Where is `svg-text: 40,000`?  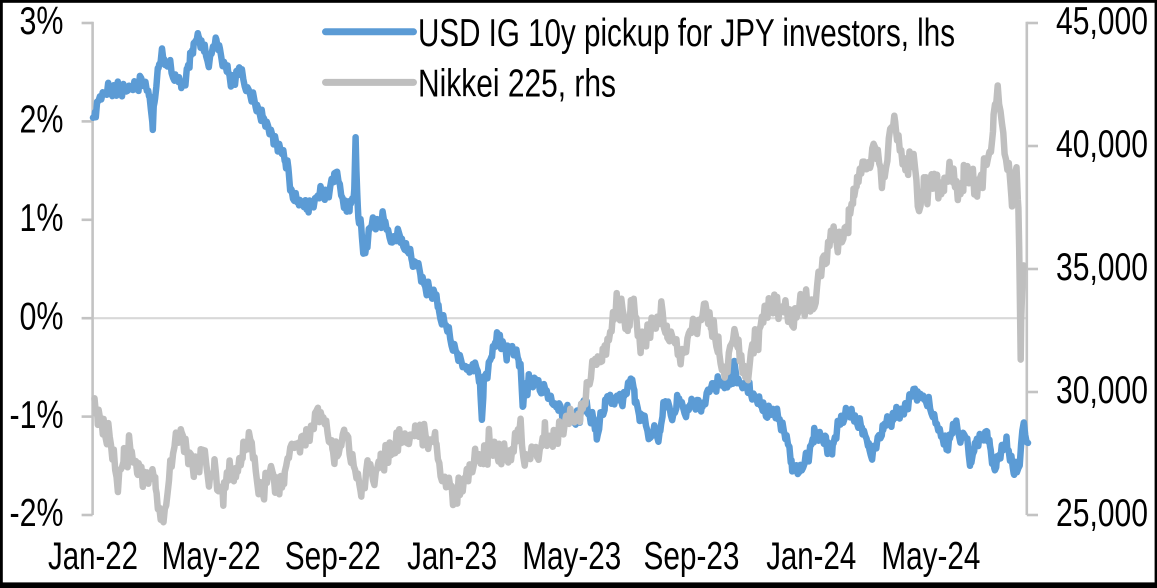
svg-text: 40,000 is located at coordinates (1102, 144).